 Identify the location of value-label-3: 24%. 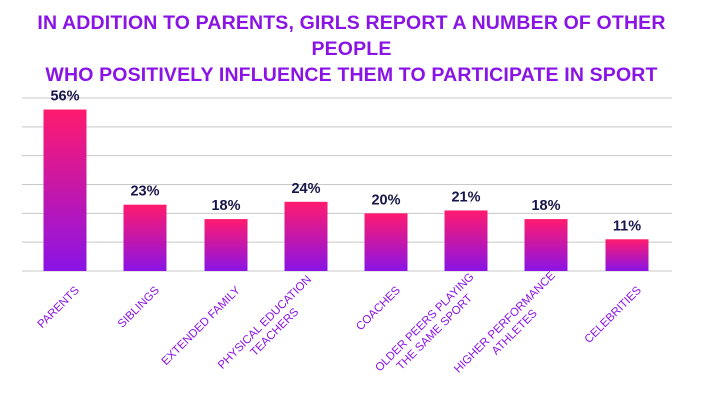
(305, 189).